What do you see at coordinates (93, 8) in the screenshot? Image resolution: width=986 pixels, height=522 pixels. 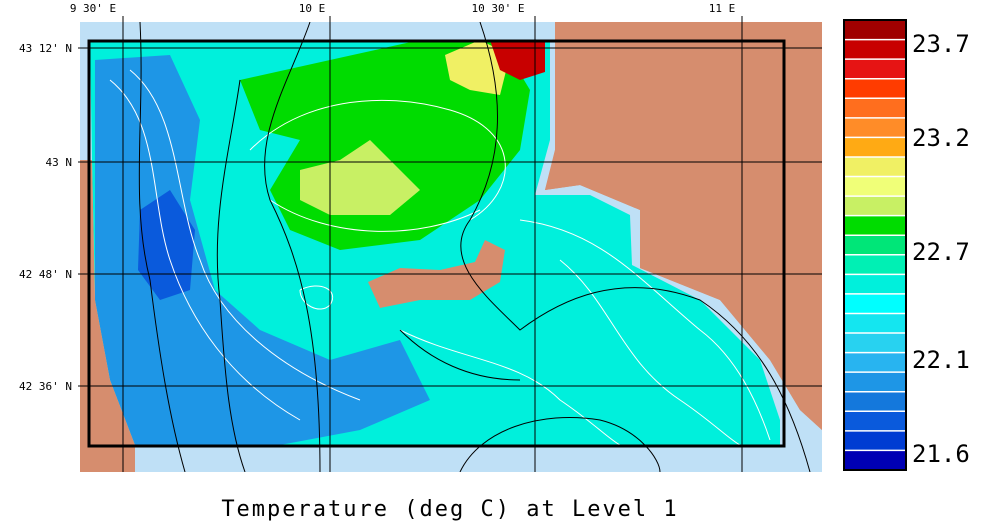 I see `longitude-label: 9 30' E` at bounding box center [93, 8].